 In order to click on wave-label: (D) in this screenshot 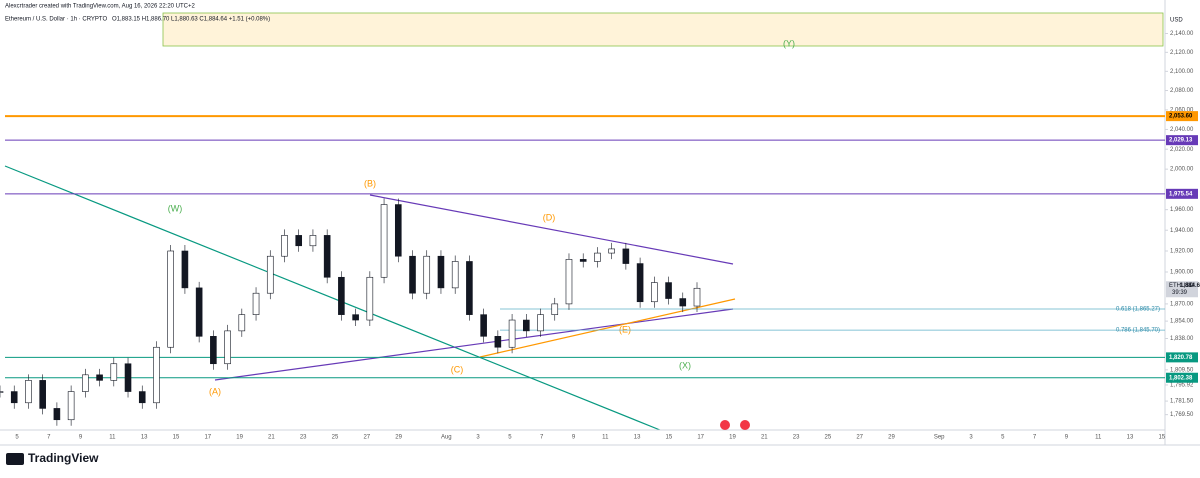, I will do `click(549, 217)`.